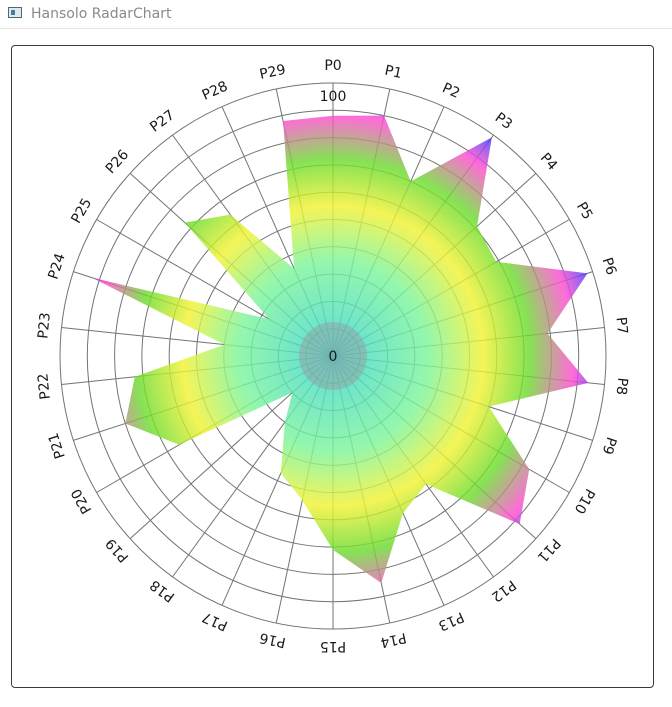  What do you see at coordinates (336, 14) in the screenshot?
I see `window-titlebar: Hansolo RadarChart` at bounding box center [336, 14].